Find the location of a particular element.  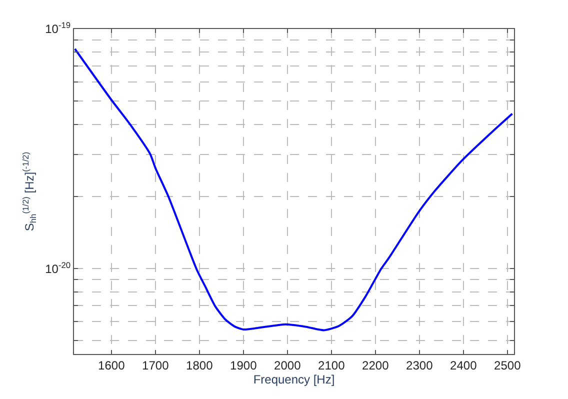

x-tick-label: 2000 is located at coordinates (288, 365).